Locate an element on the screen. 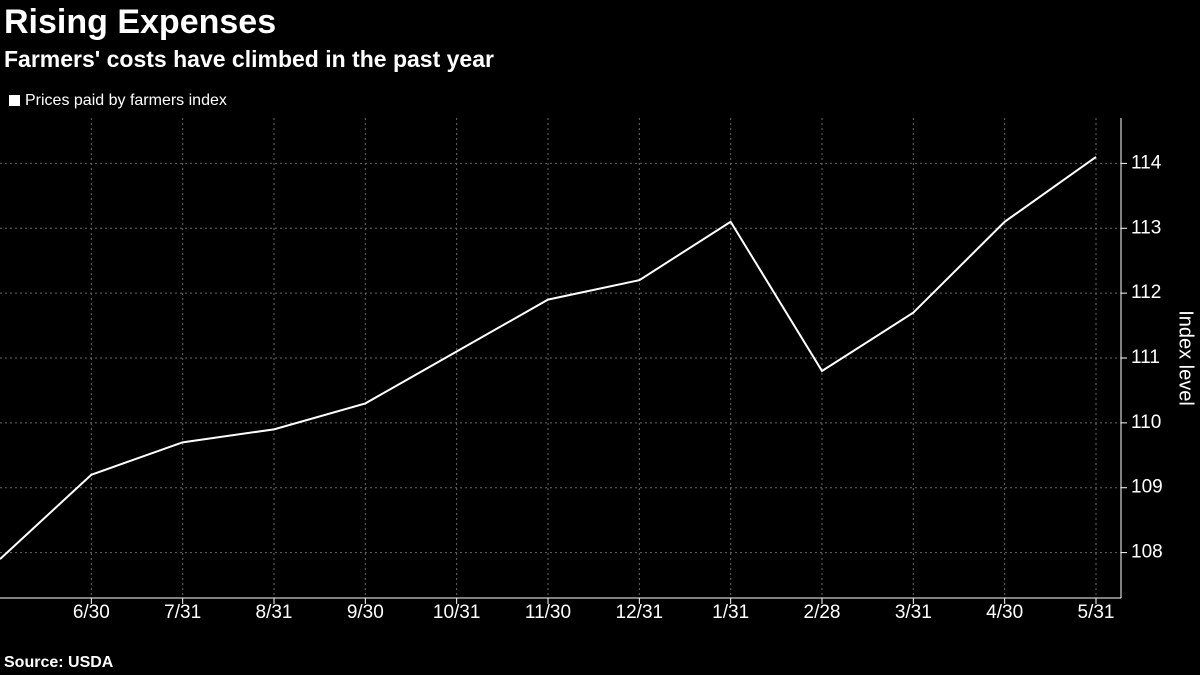 The height and width of the screenshot is (675, 1200). y-axis-label: Index level is located at coordinates (1186, 358).